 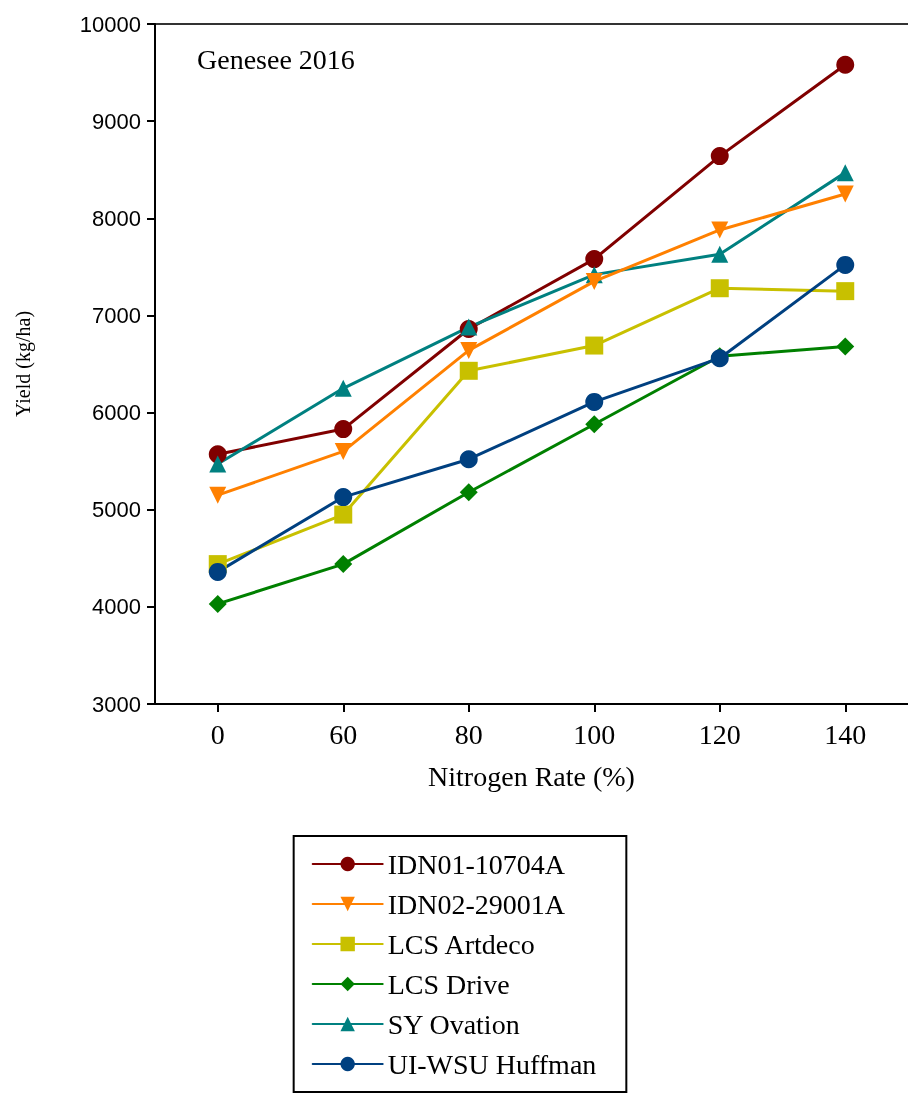 What do you see at coordinates (217, 734) in the screenshot?
I see `x-tick-label: 0` at bounding box center [217, 734].